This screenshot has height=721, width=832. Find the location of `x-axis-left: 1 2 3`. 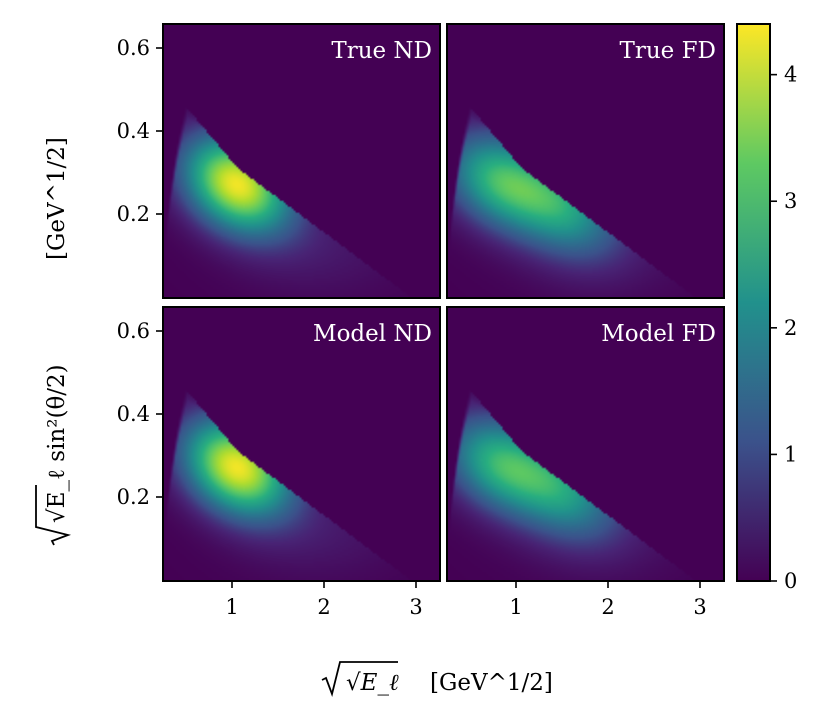

x-axis-left: 1 2 3 is located at coordinates (324, 600).